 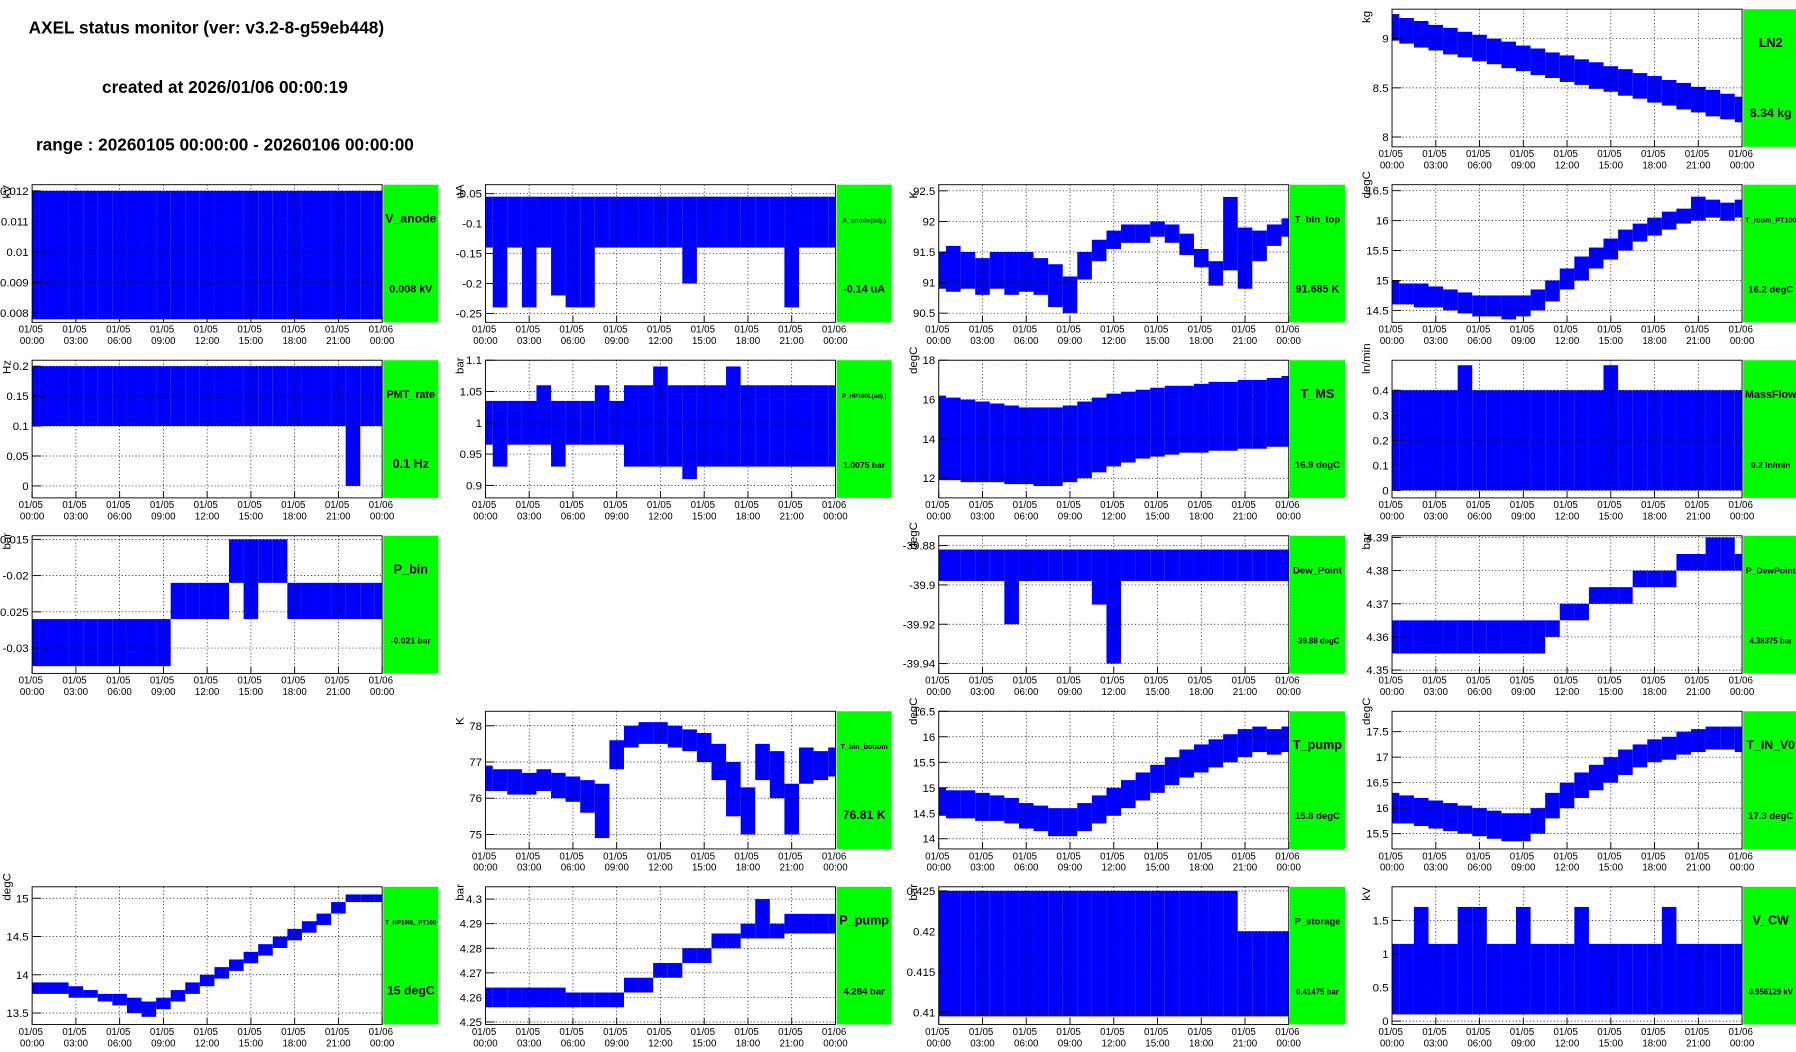 I want to click on x-tick-time: 12:00, so click(x=207, y=517).